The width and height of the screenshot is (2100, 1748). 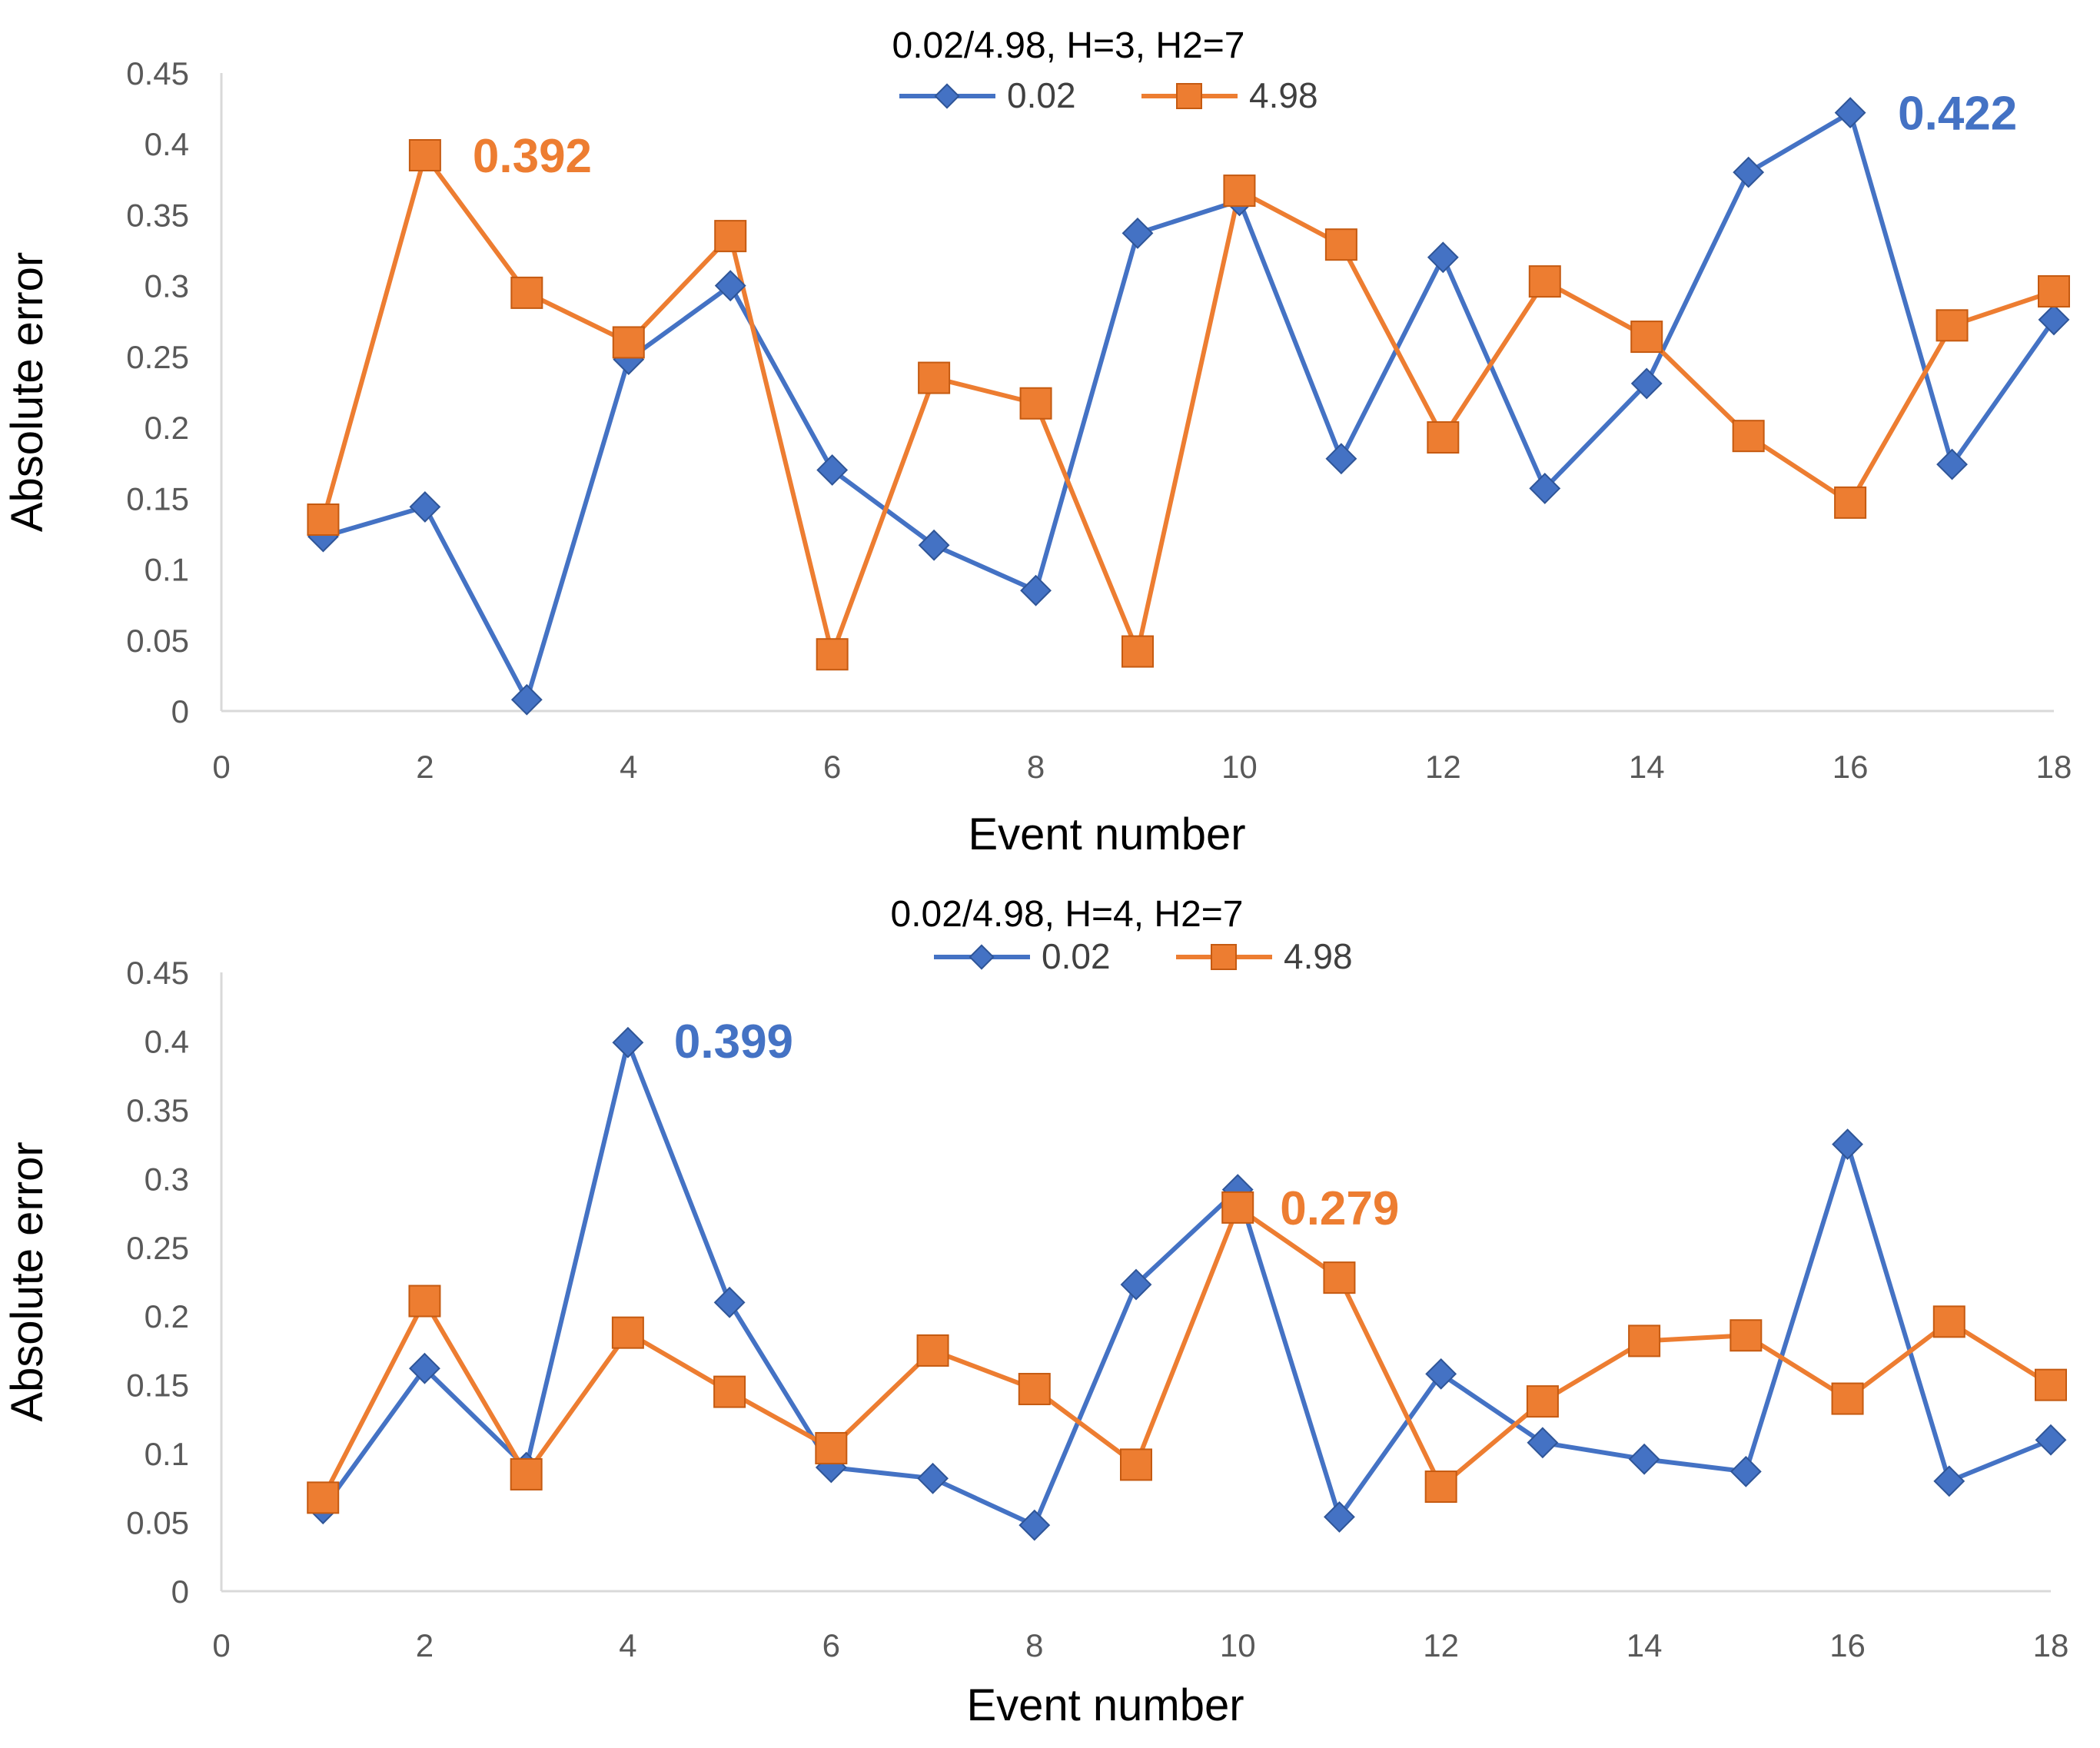 I want to click on y-axis-title: Absolute error, so click(x=27, y=1281).